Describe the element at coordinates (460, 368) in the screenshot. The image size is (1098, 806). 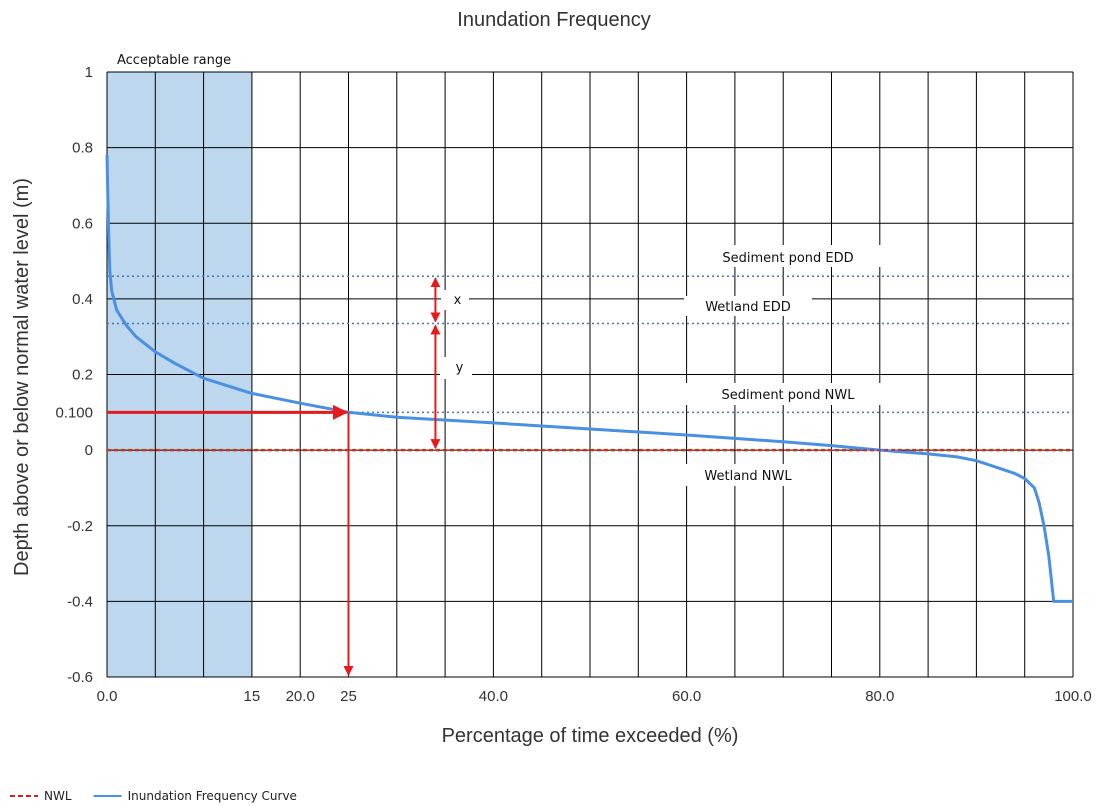
I see `y-dimension-label: y` at that location.